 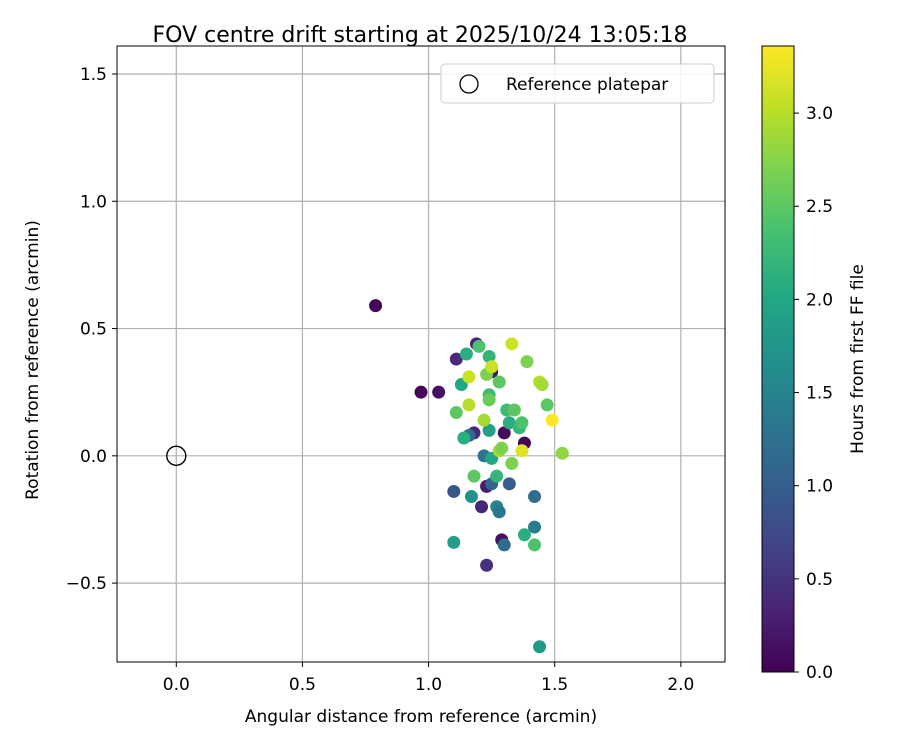 I want to click on colorbar-tick-label: 2.5, so click(x=819, y=207).